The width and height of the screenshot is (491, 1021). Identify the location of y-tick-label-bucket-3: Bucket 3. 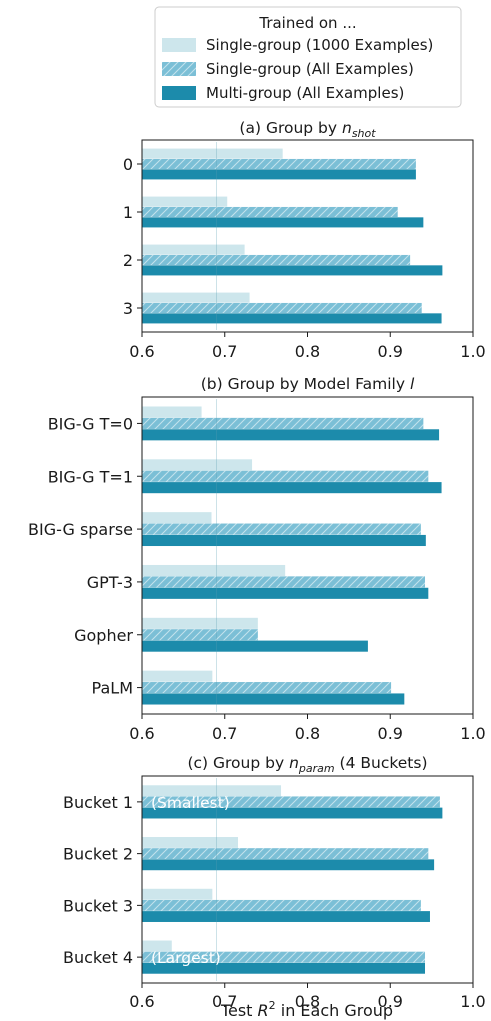
(98, 905).